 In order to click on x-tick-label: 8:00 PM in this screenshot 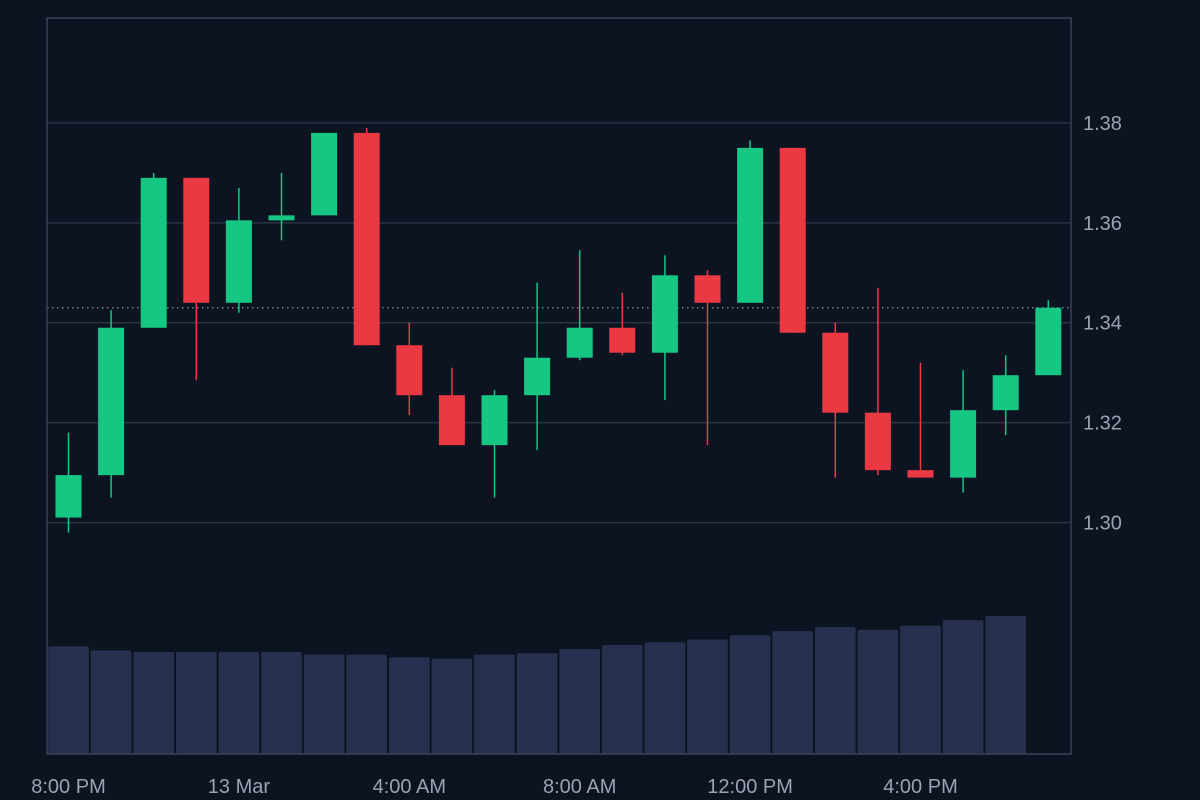, I will do `click(68, 787)`.